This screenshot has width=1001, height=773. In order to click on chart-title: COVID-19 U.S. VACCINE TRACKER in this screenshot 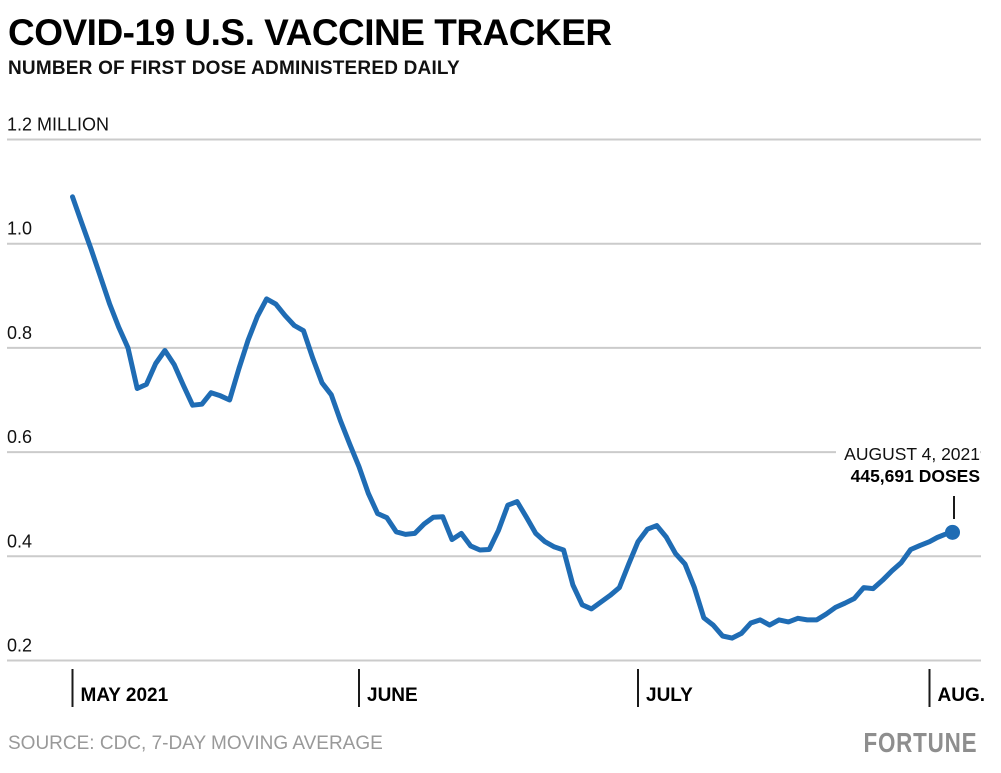, I will do `click(310, 32)`.